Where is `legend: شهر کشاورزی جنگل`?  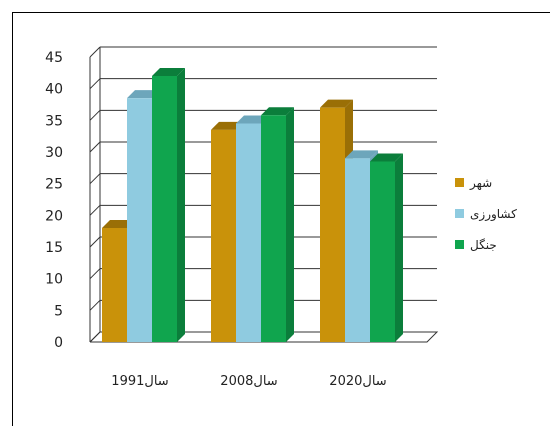 legend: شهر کشاورزی جنگل is located at coordinates (486, 214).